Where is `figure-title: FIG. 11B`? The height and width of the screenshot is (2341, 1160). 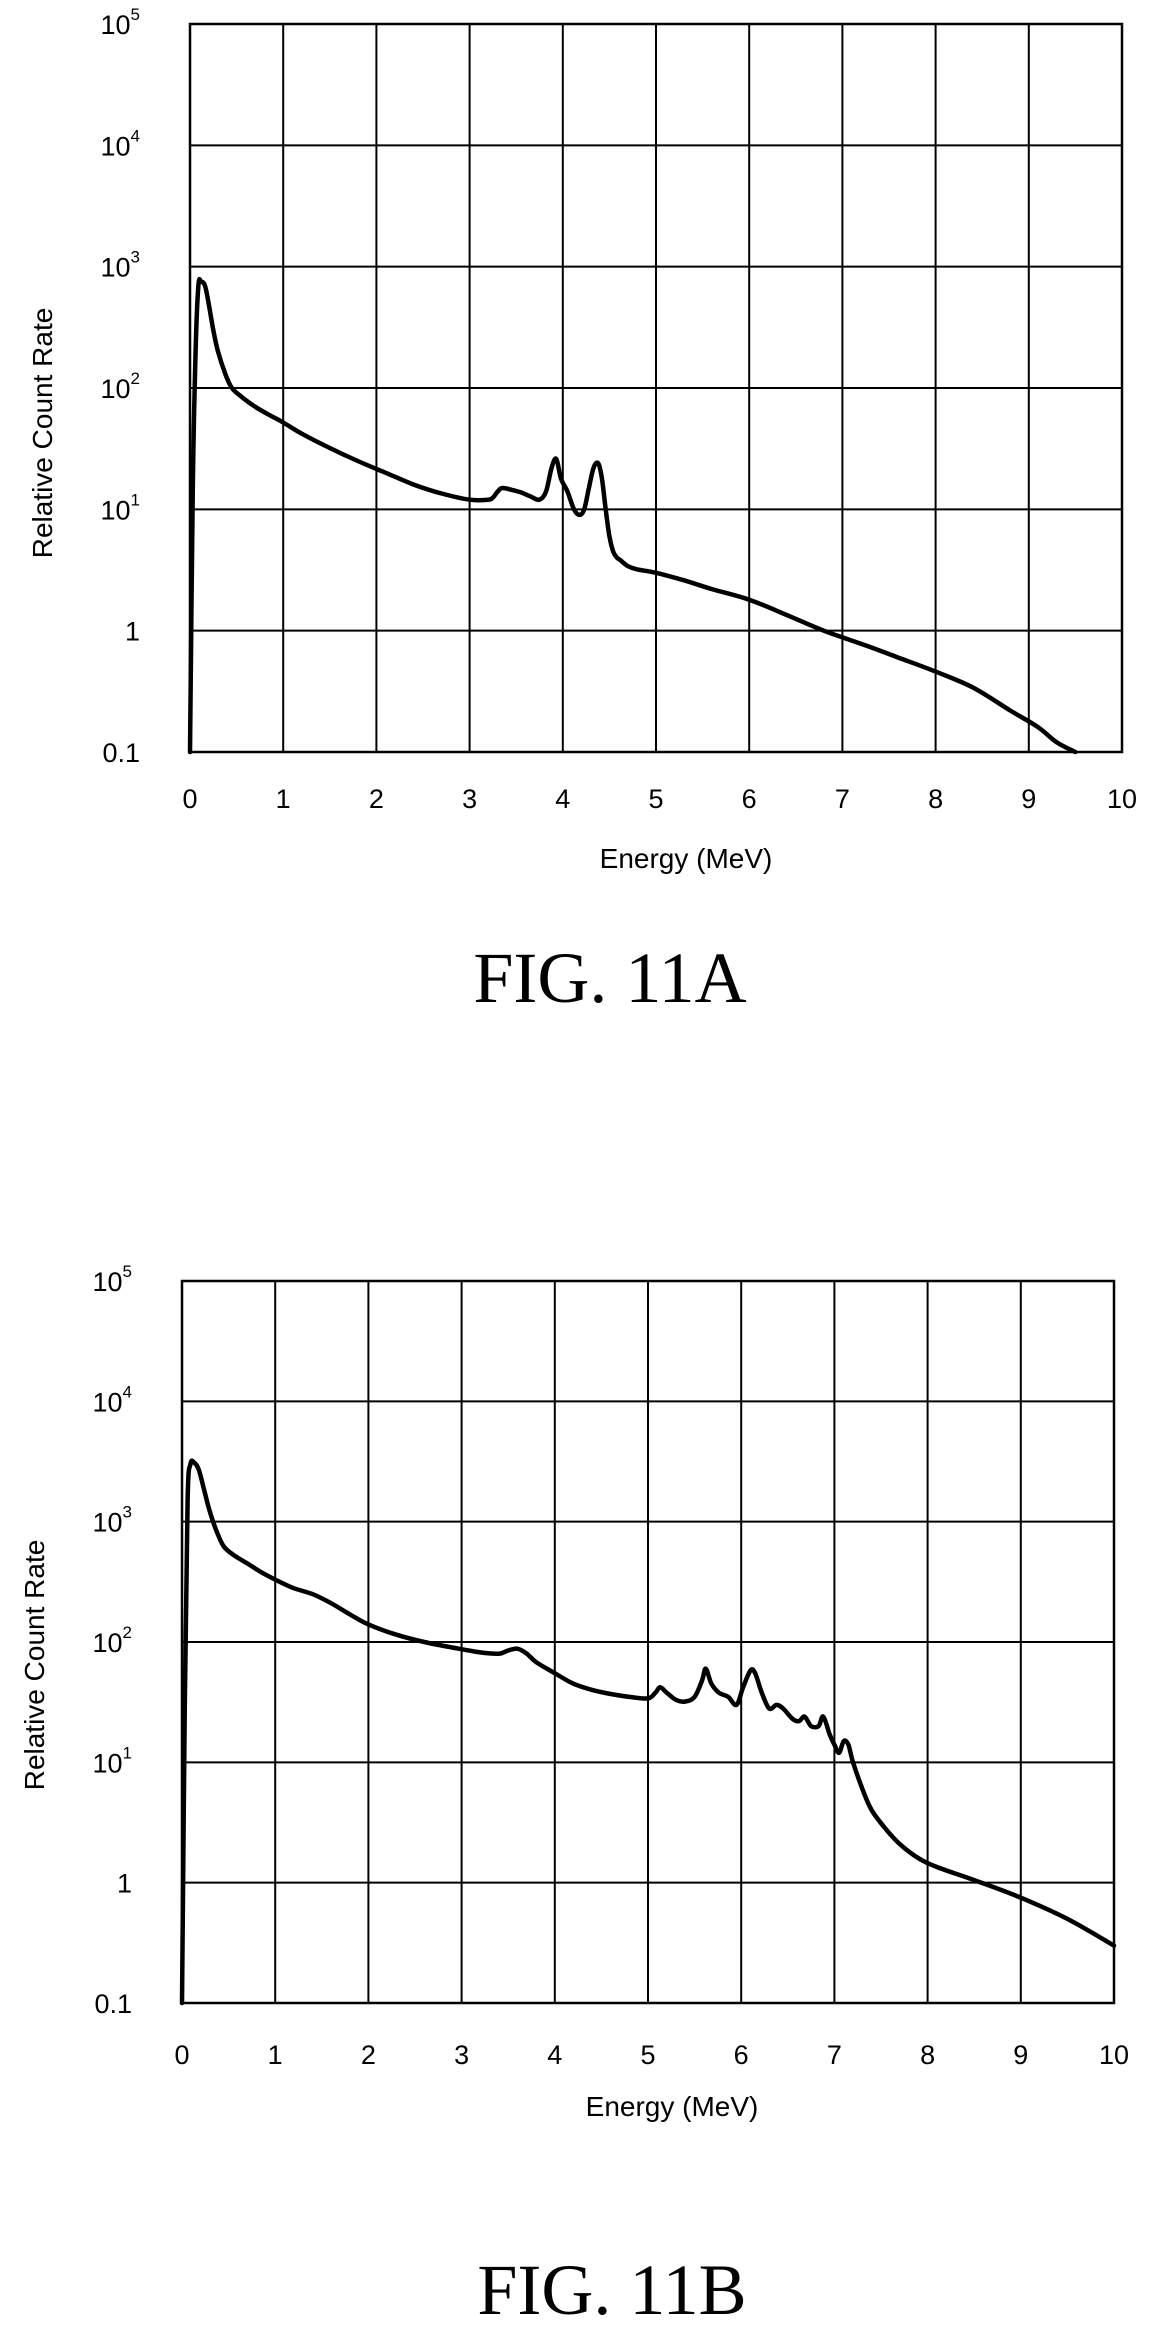
figure-title: FIG. 11B is located at coordinates (611, 2290).